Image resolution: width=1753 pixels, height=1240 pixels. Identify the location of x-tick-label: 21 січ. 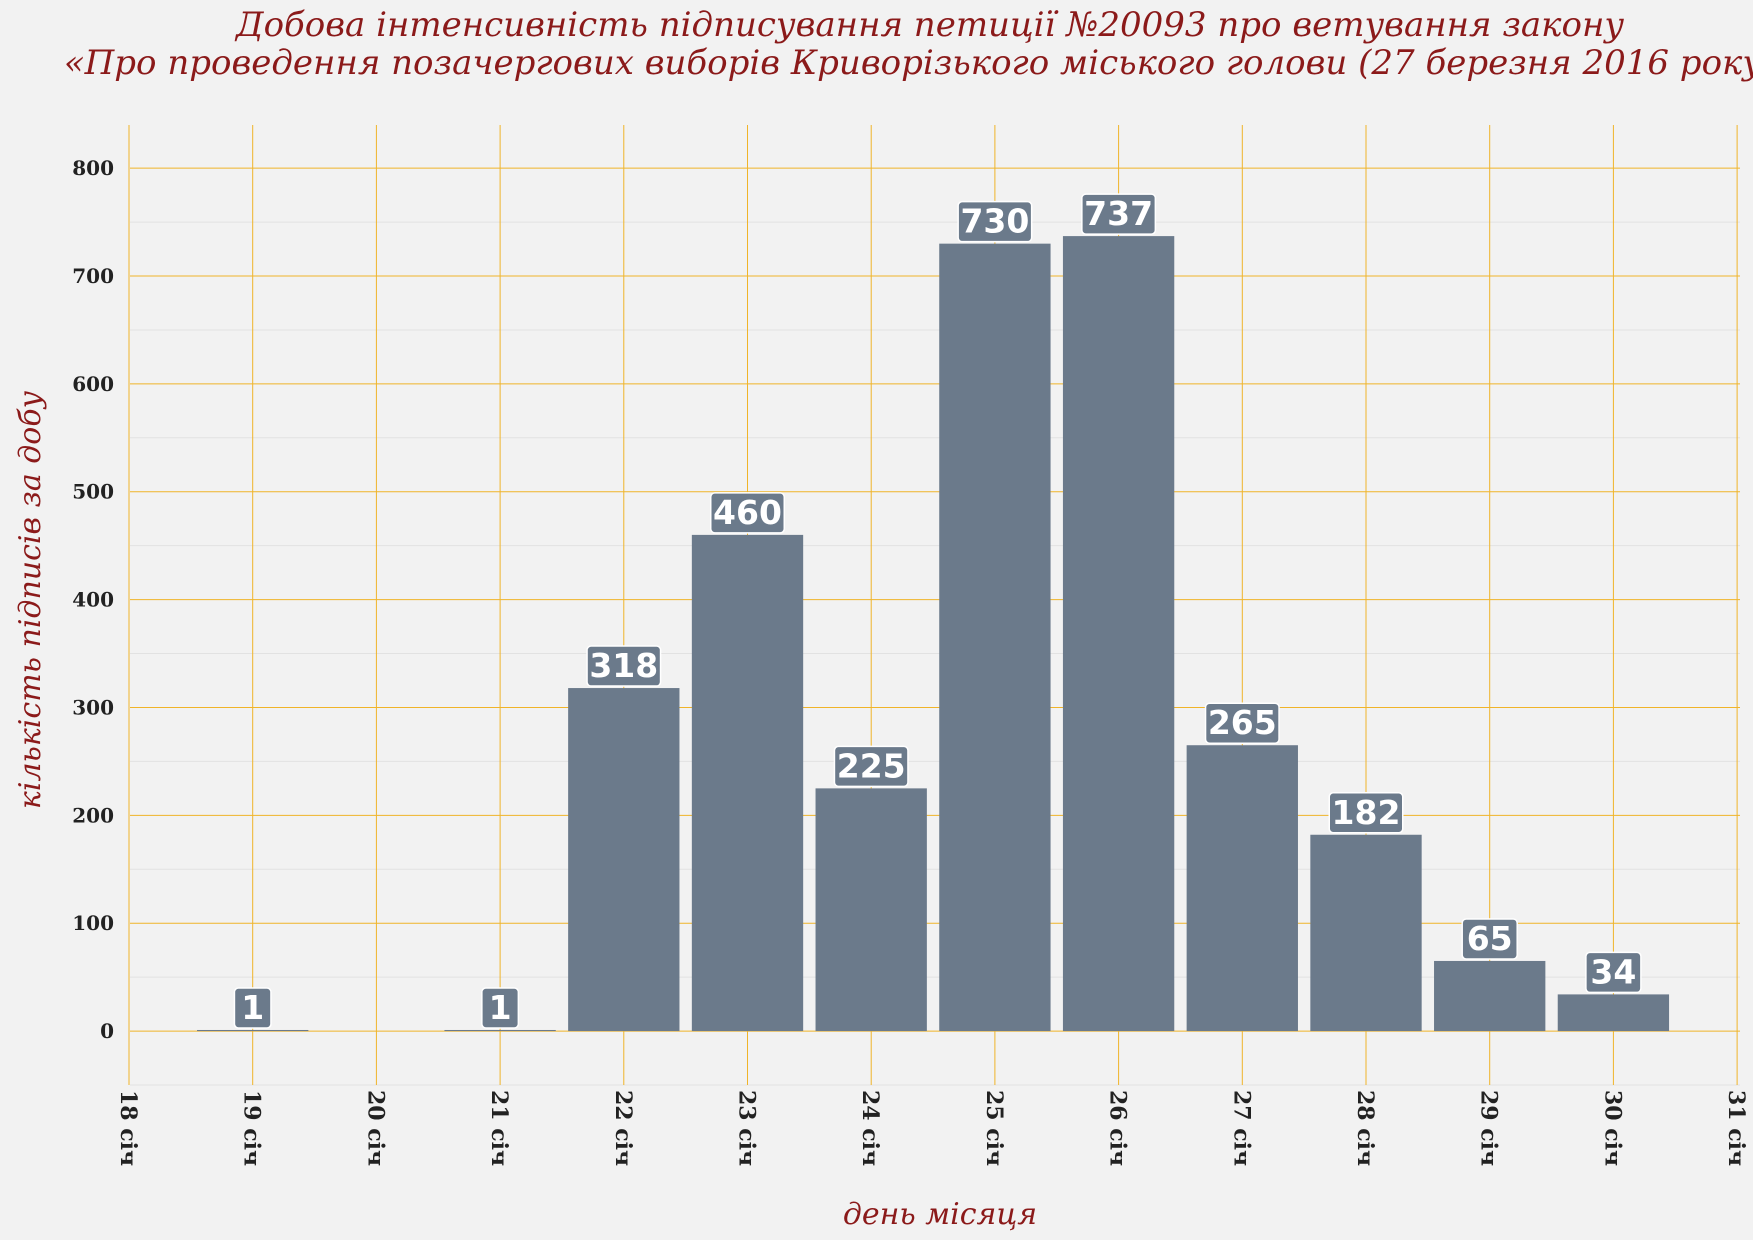
(499, 1128).